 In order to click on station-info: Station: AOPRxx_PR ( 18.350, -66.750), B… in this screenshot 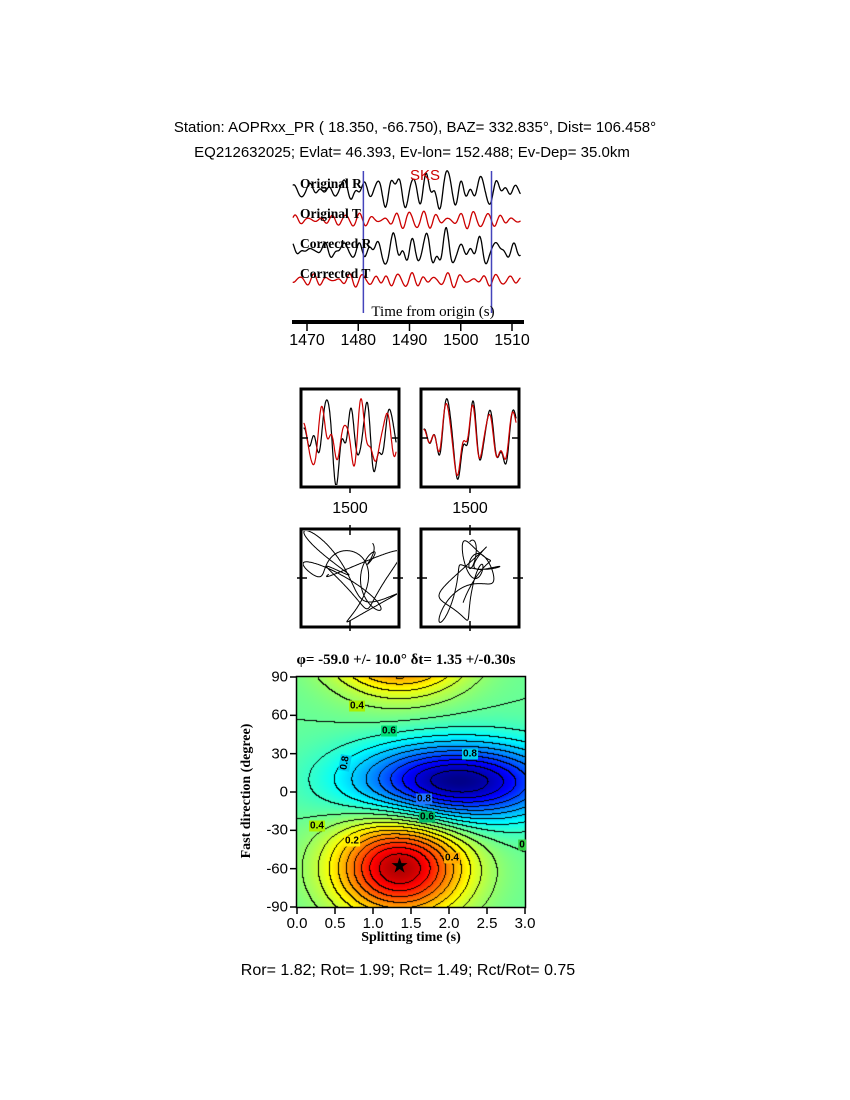, I will do `click(415, 127)`.